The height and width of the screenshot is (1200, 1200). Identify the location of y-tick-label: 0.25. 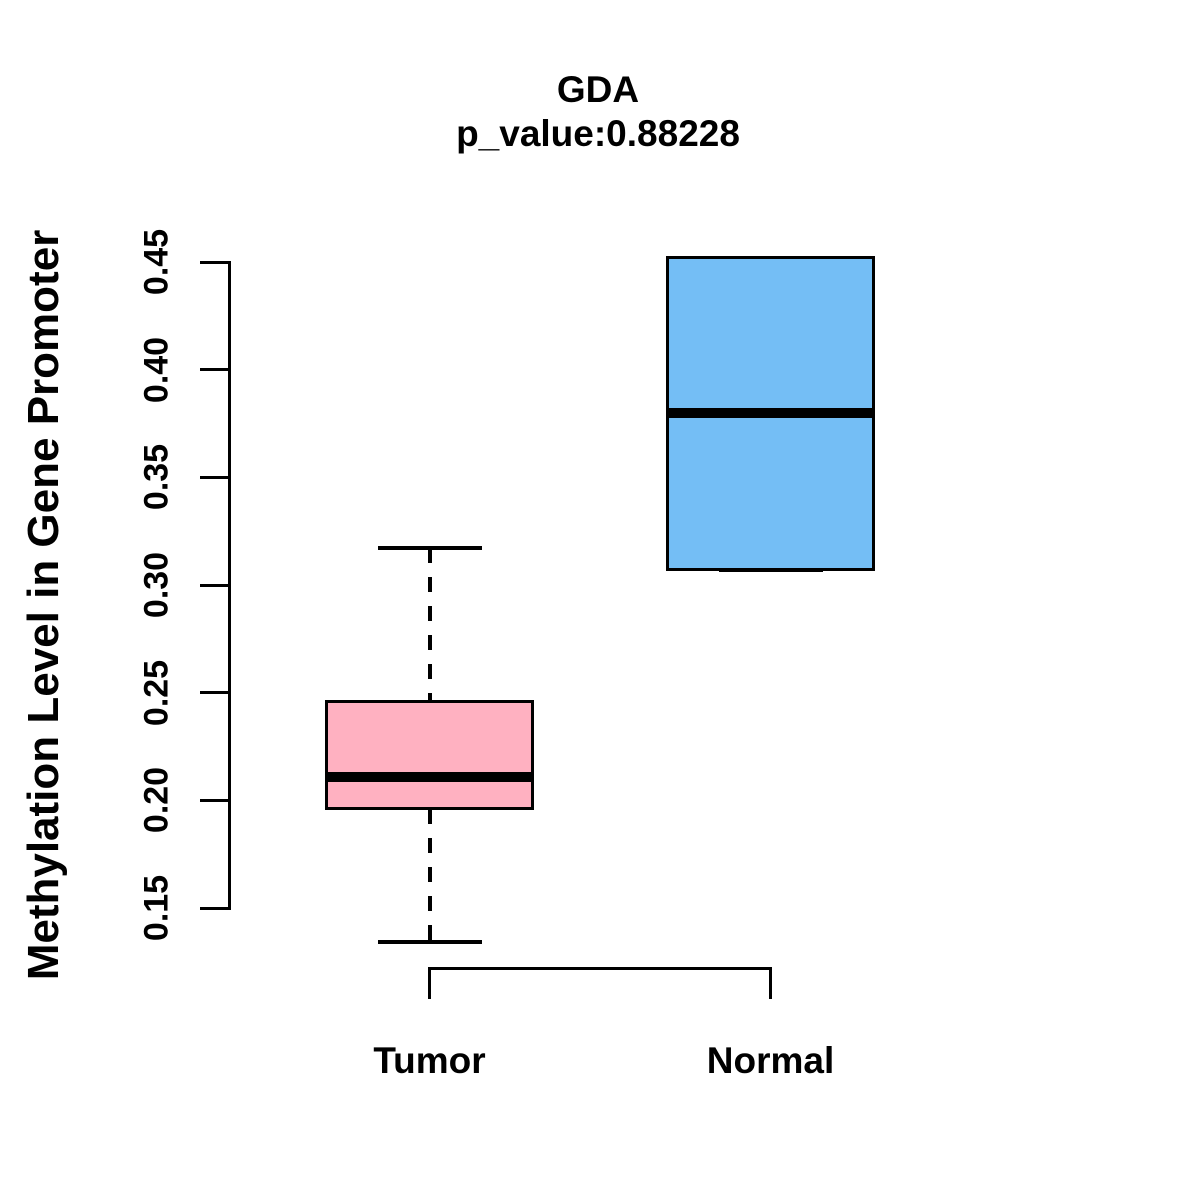
(156, 692).